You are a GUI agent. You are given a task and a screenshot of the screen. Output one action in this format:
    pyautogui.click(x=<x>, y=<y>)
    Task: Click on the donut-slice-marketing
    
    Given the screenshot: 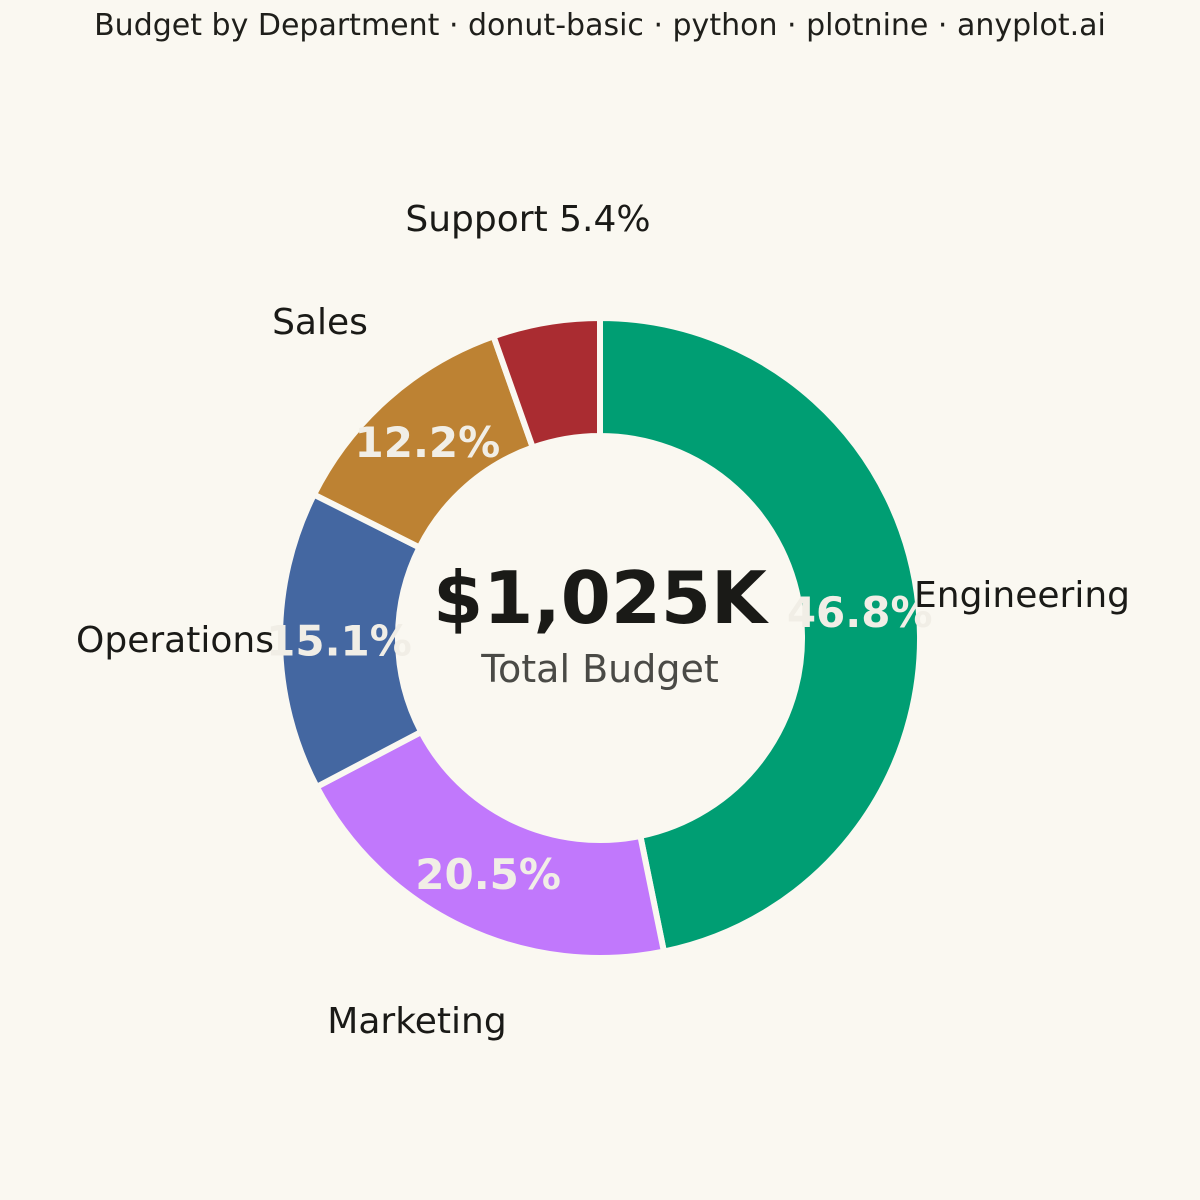 What is the action you would take?
    pyautogui.click(x=490, y=844)
    